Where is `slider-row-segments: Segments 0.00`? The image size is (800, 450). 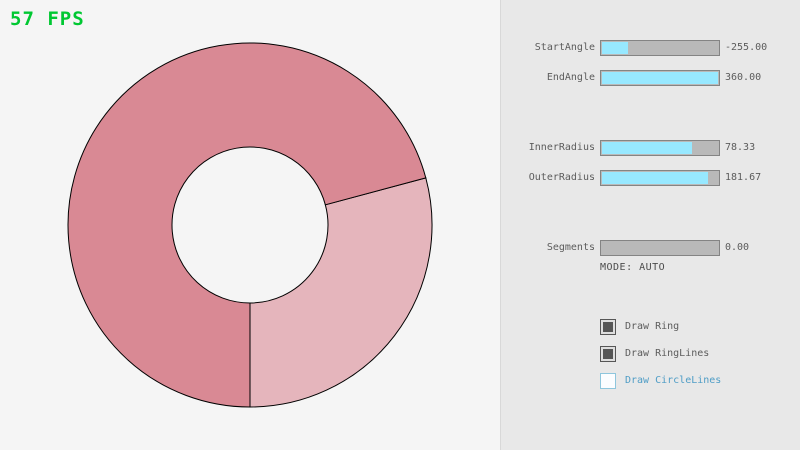 slider-row-segments: Segments 0.00 is located at coordinates (400, 248).